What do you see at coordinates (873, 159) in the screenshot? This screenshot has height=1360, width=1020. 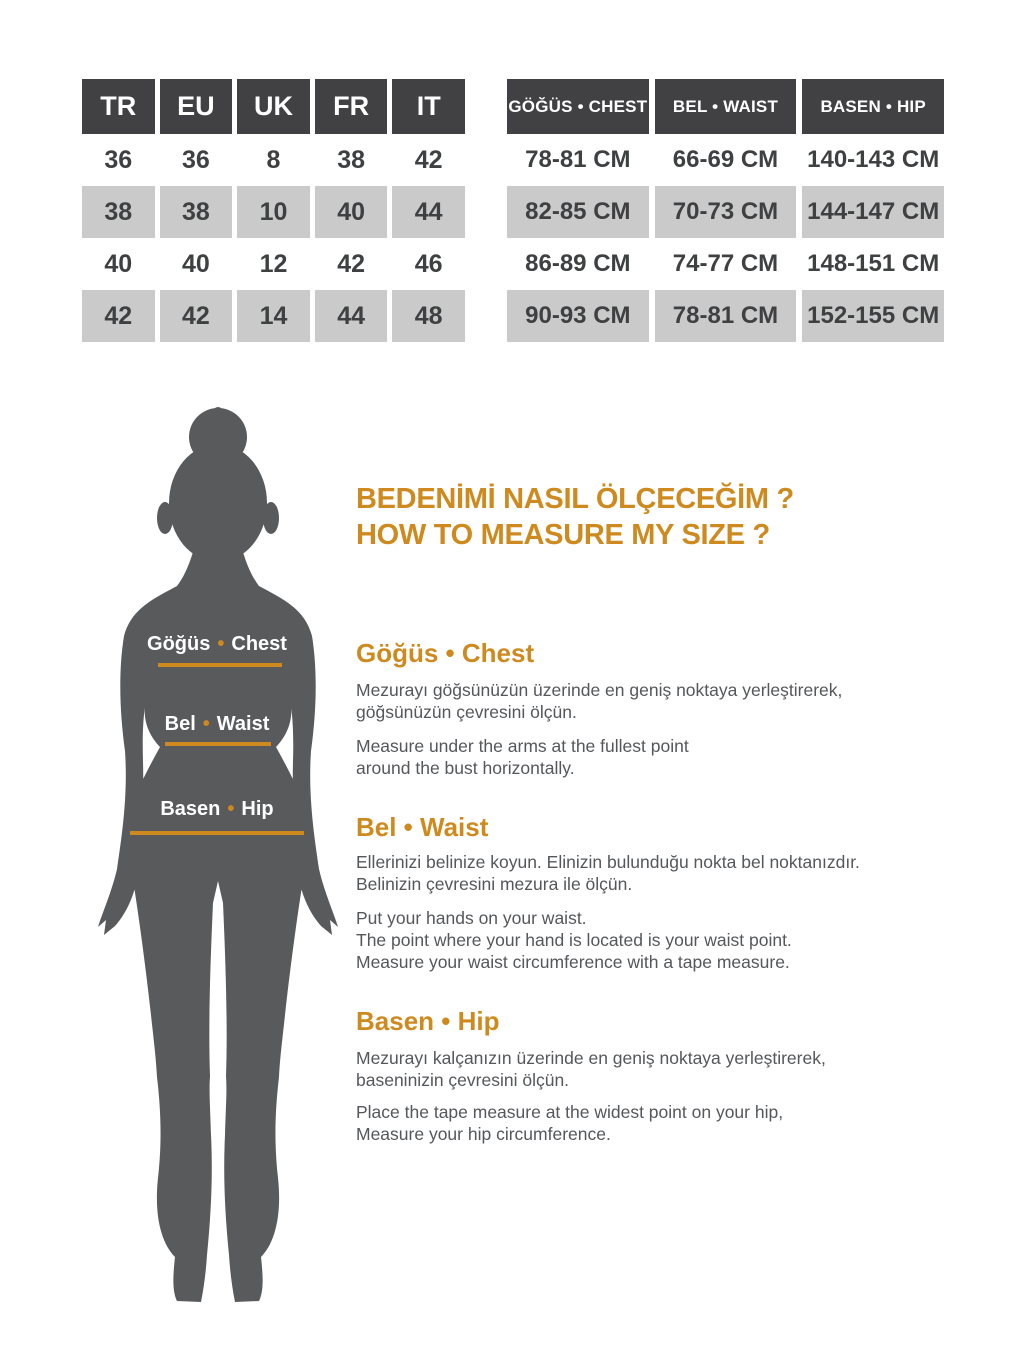 I see `measurement-cell: 140-143 CM` at bounding box center [873, 159].